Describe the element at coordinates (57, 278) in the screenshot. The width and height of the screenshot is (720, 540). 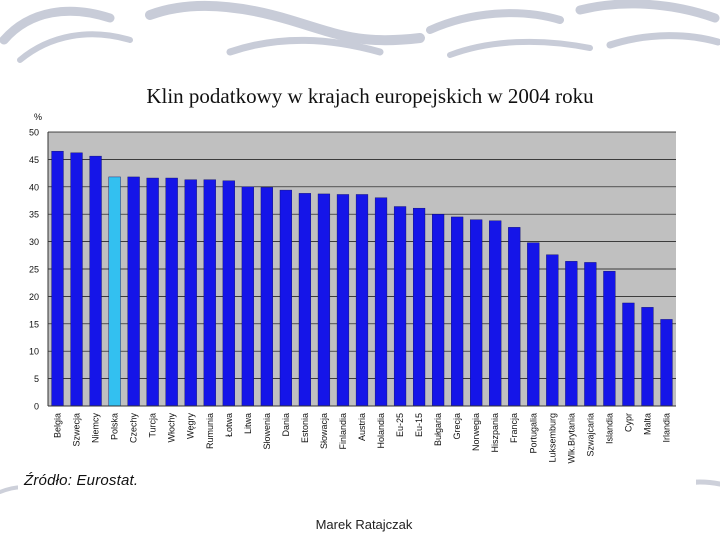
I see `bar-belgia` at that location.